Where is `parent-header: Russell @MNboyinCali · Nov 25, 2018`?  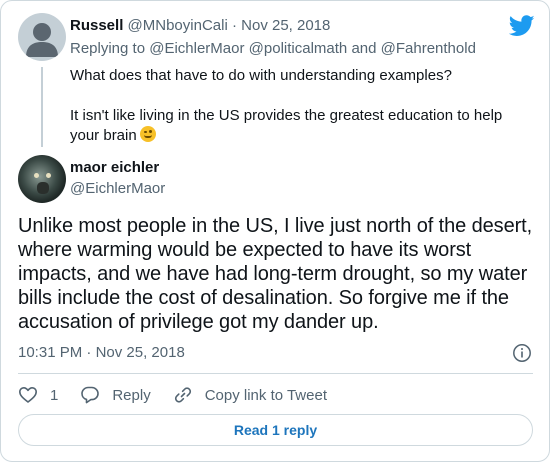 parent-header: Russell @MNboyinCali · Nov 25, 2018 is located at coordinates (200, 25).